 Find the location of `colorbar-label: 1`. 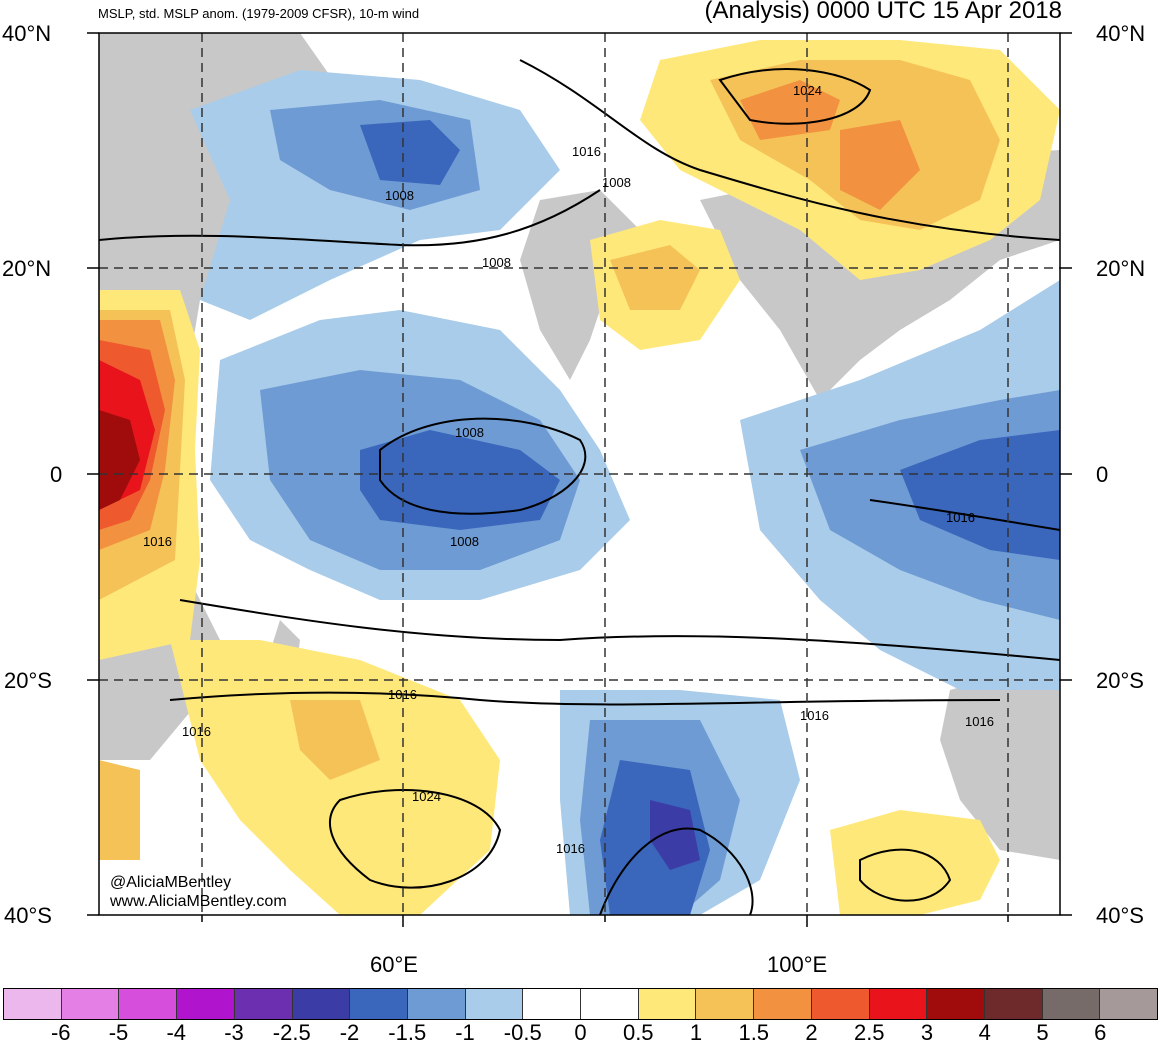

colorbar-label: 1 is located at coordinates (696, 1032).